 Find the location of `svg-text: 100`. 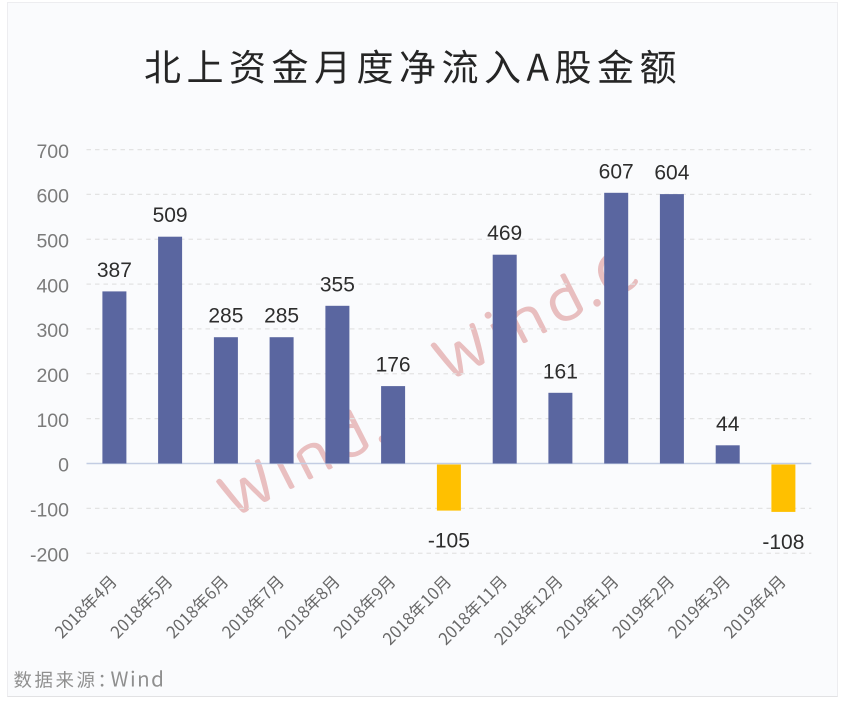

svg-text: 100 is located at coordinates (52, 421).